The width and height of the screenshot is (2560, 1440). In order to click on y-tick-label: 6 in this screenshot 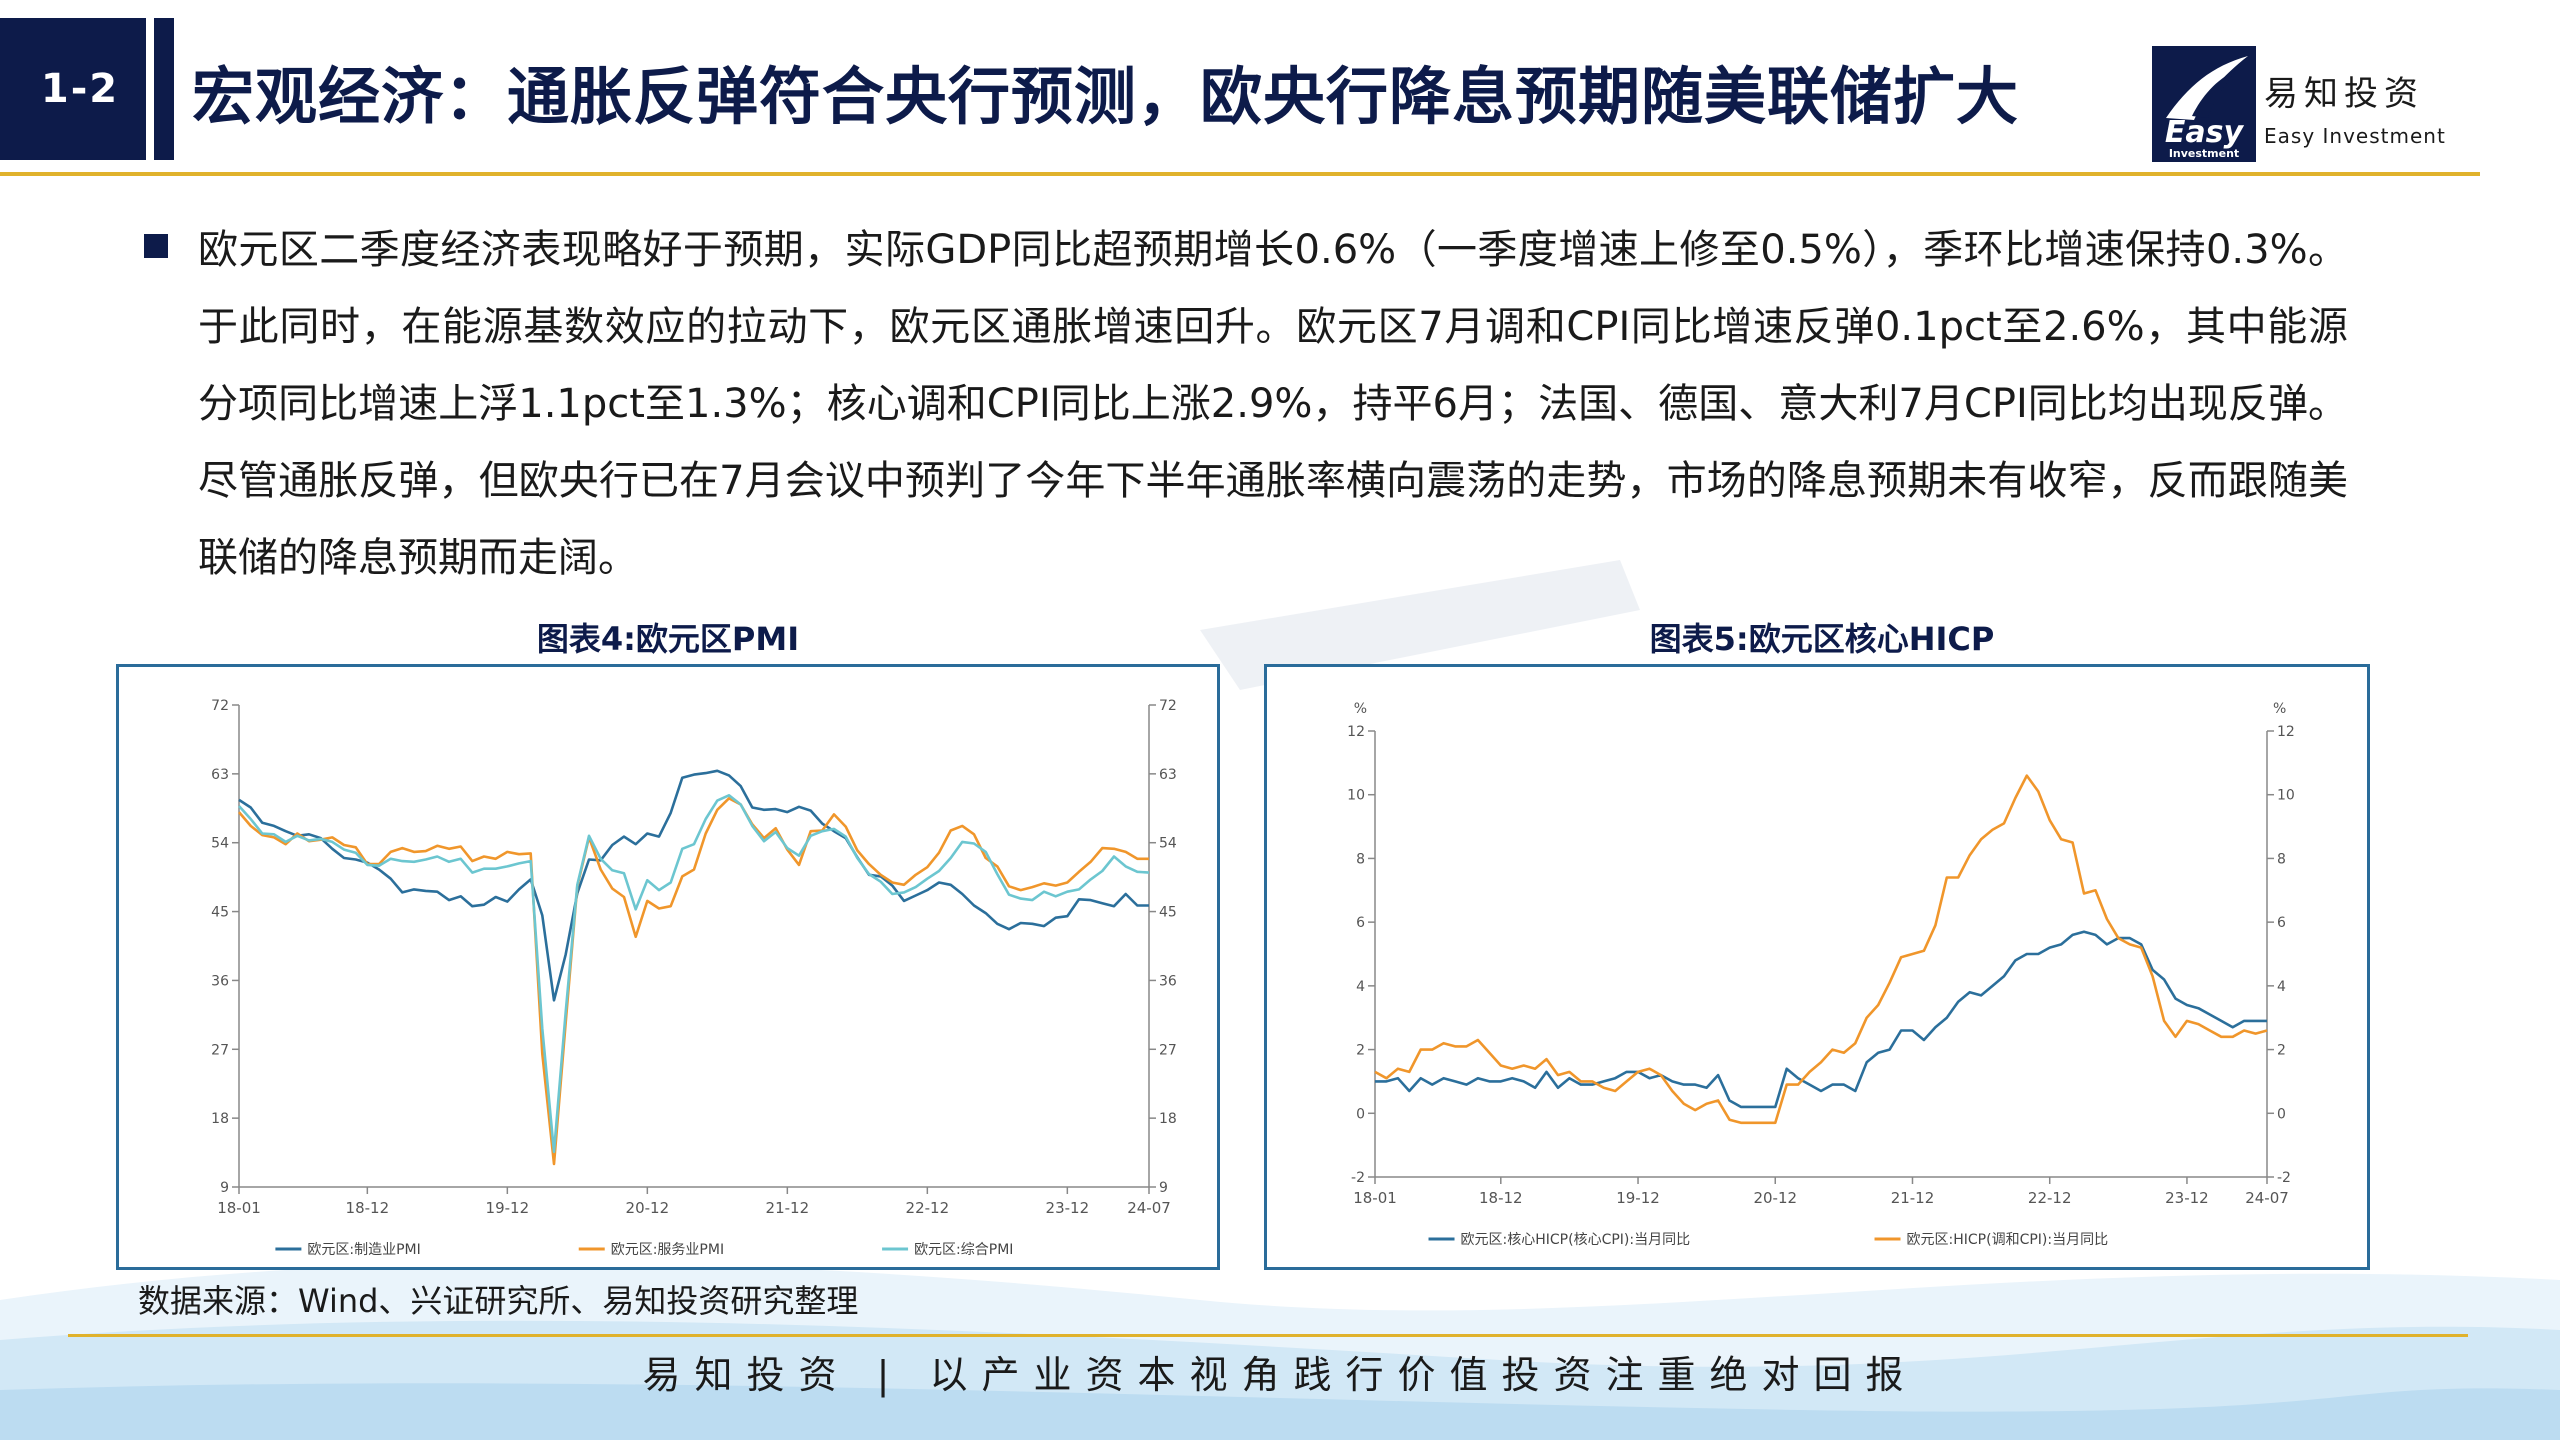, I will do `click(1360, 923)`.